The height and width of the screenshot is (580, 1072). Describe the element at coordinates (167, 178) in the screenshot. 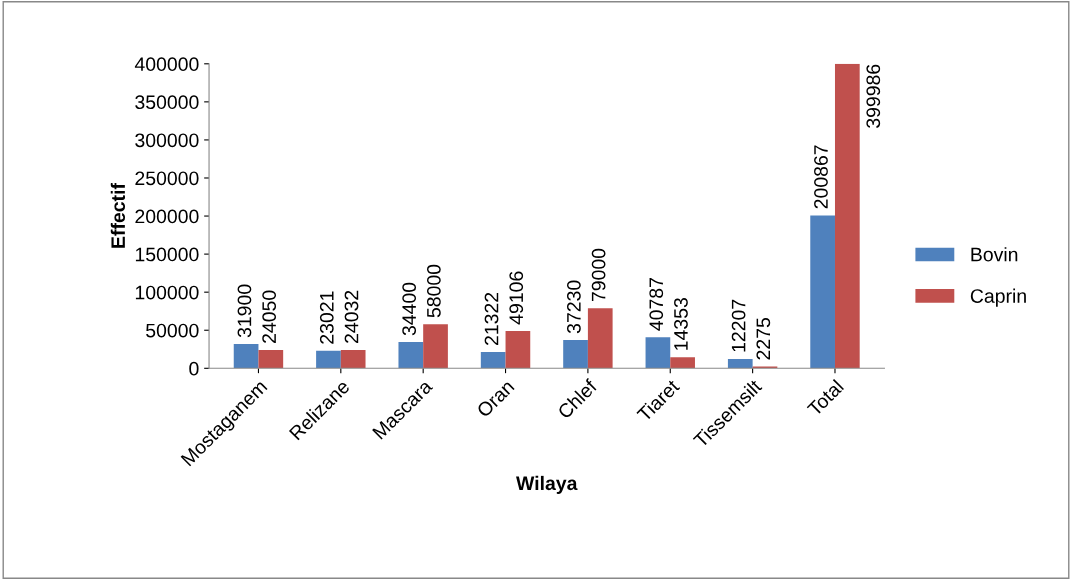

I see `y-tick-label: 250000` at that location.